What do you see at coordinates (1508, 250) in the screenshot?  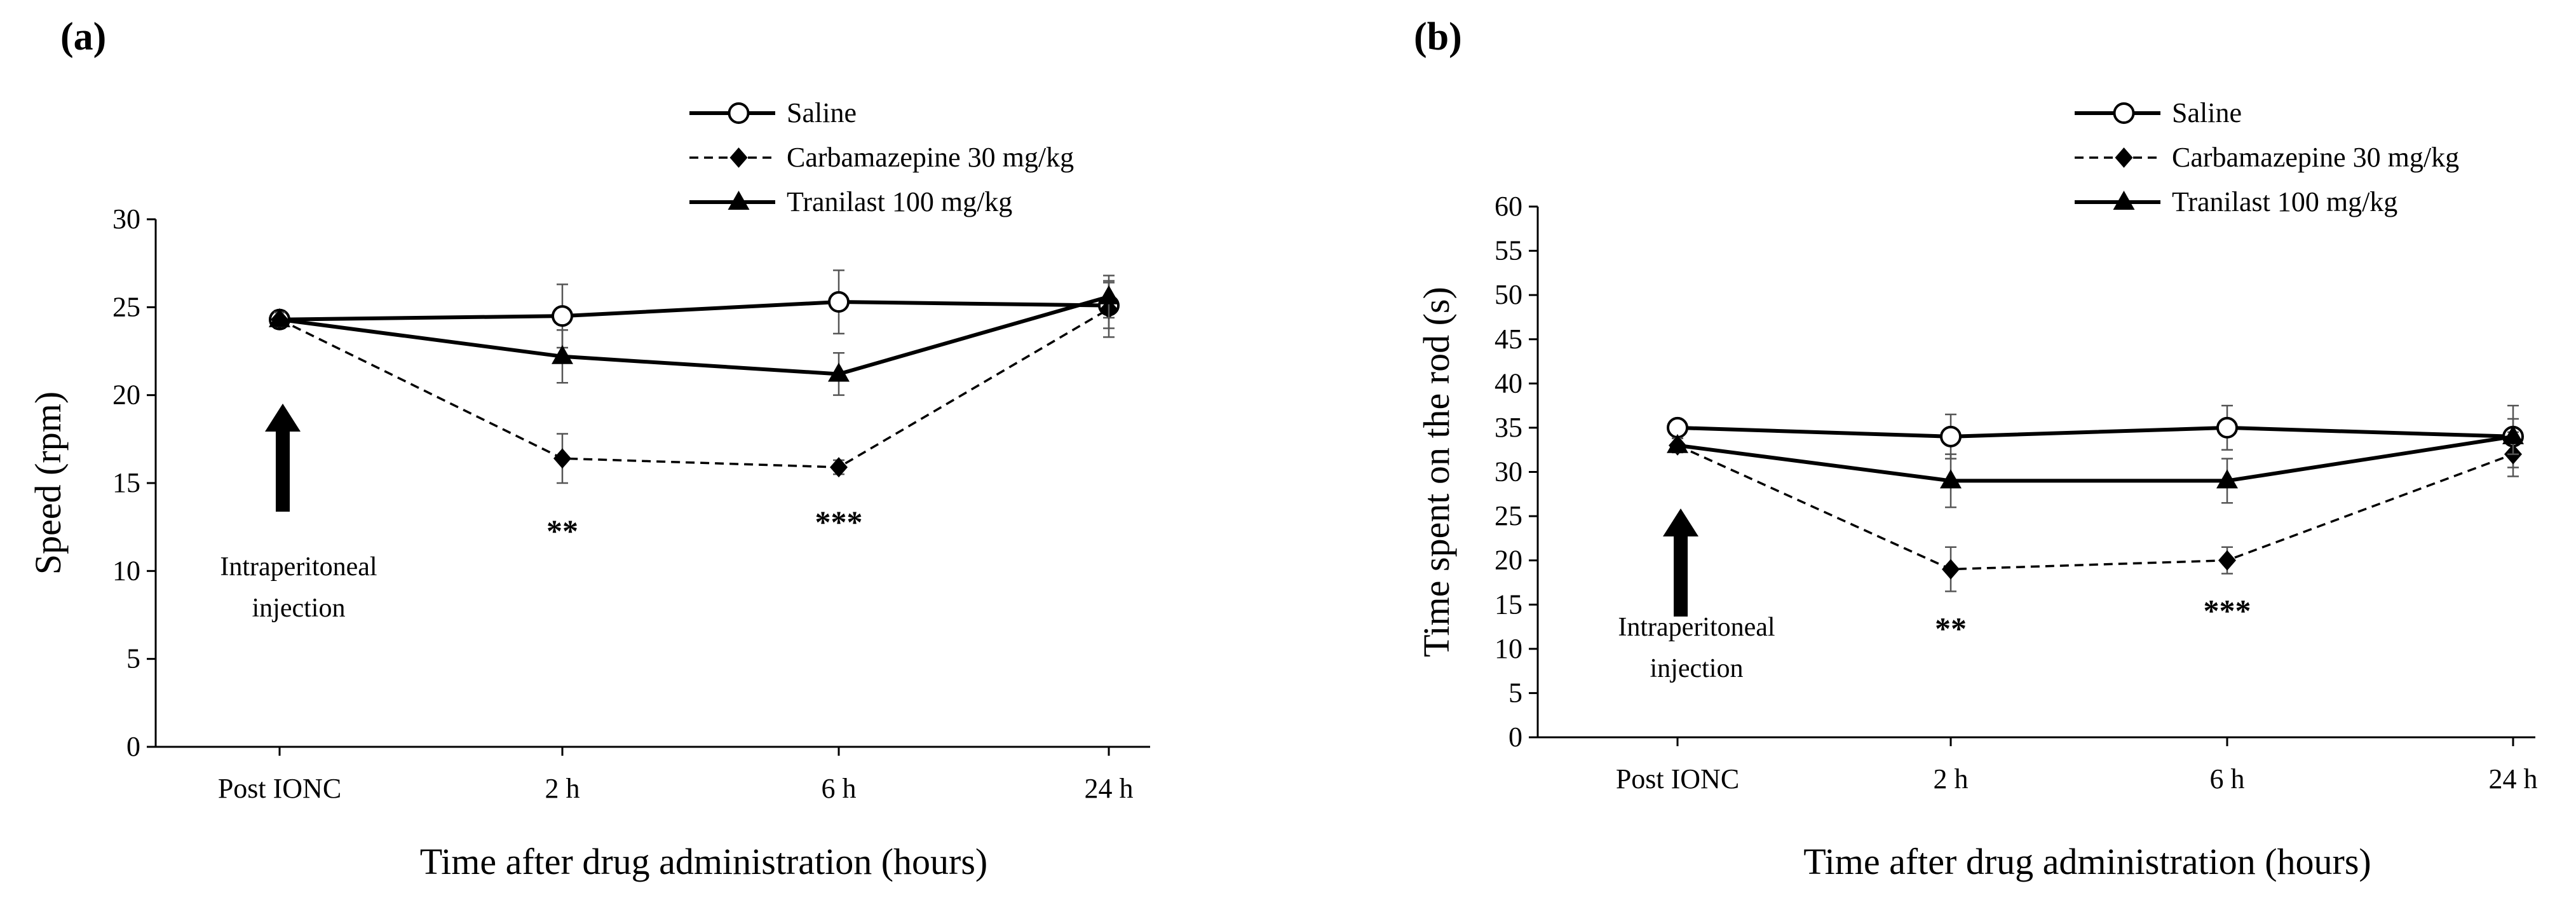 I see `y-tick-label: 55` at bounding box center [1508, 250].